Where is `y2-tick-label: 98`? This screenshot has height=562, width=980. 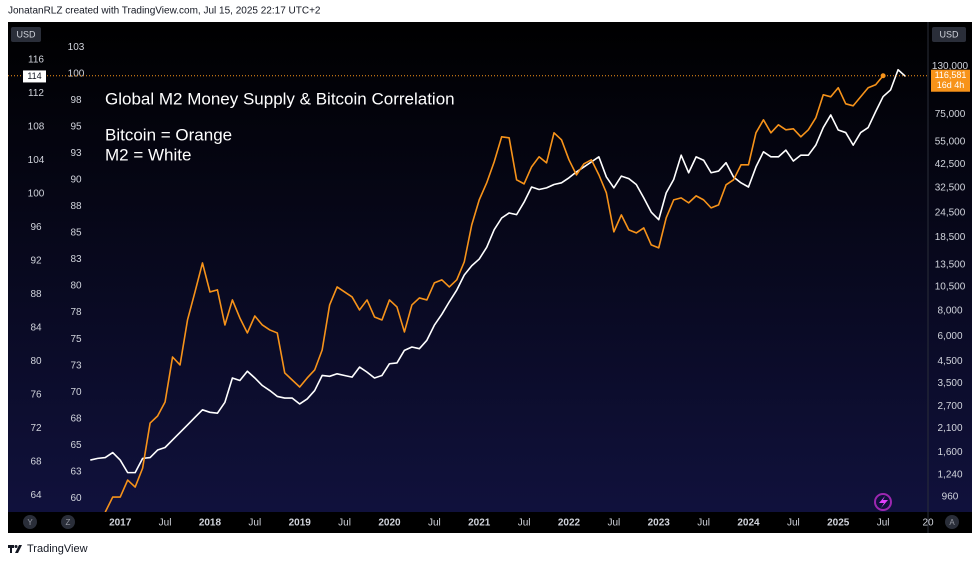 y2-tick-label: 98 is located at coordinates (76, 100).